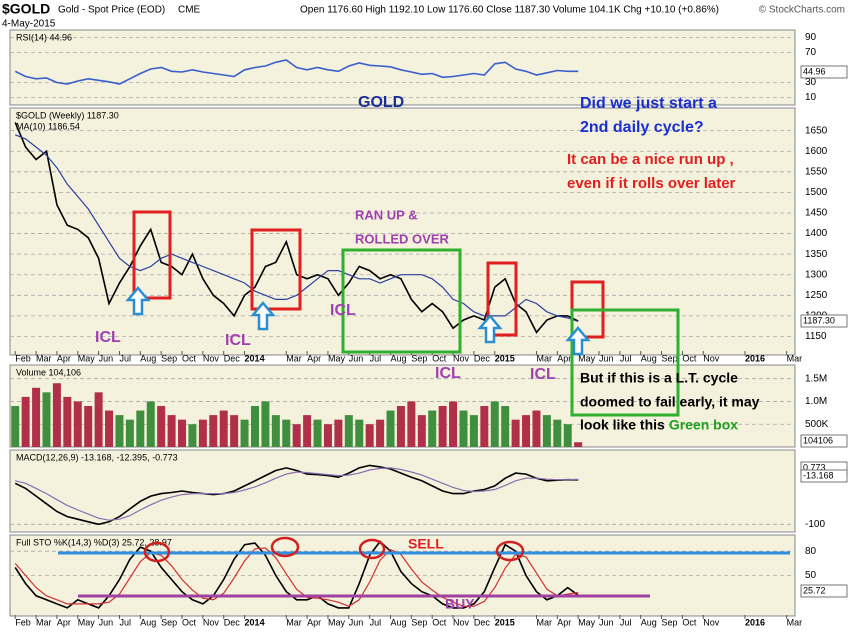 This screenshot has height=632, width=848. Describe the element at coordinates (189, 10) in the screenshot. I see `exchange: CME` at that location.